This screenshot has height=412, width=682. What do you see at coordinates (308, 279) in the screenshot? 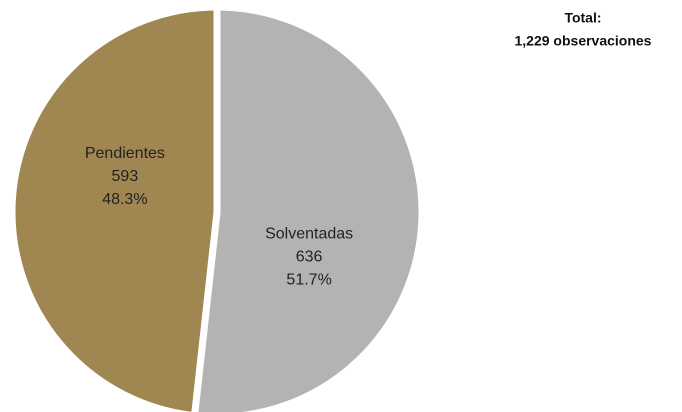
I see `slice-percent: 51.7%` at bounding box center [308, 279].